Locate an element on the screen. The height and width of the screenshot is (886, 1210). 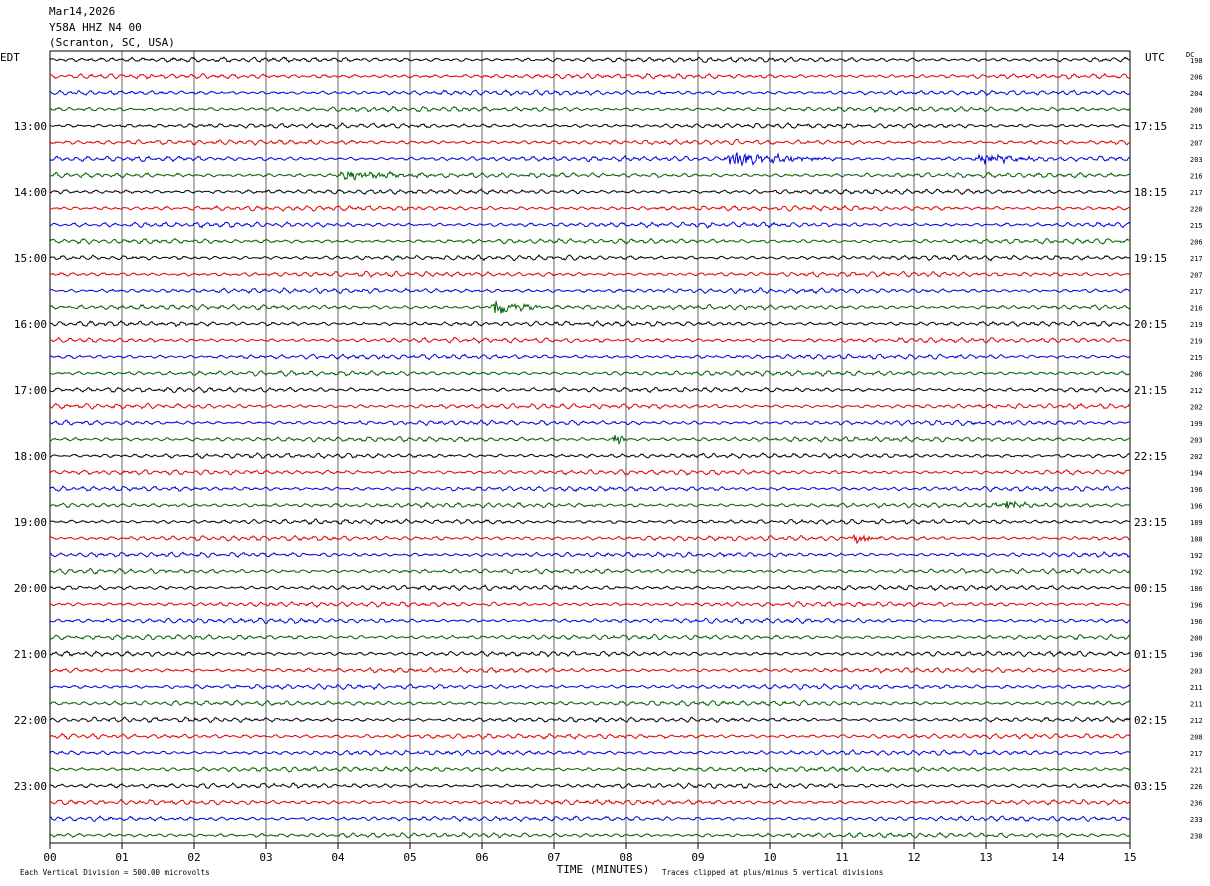
left-hour-label: 16:00 is located at coordinates (30, 324).